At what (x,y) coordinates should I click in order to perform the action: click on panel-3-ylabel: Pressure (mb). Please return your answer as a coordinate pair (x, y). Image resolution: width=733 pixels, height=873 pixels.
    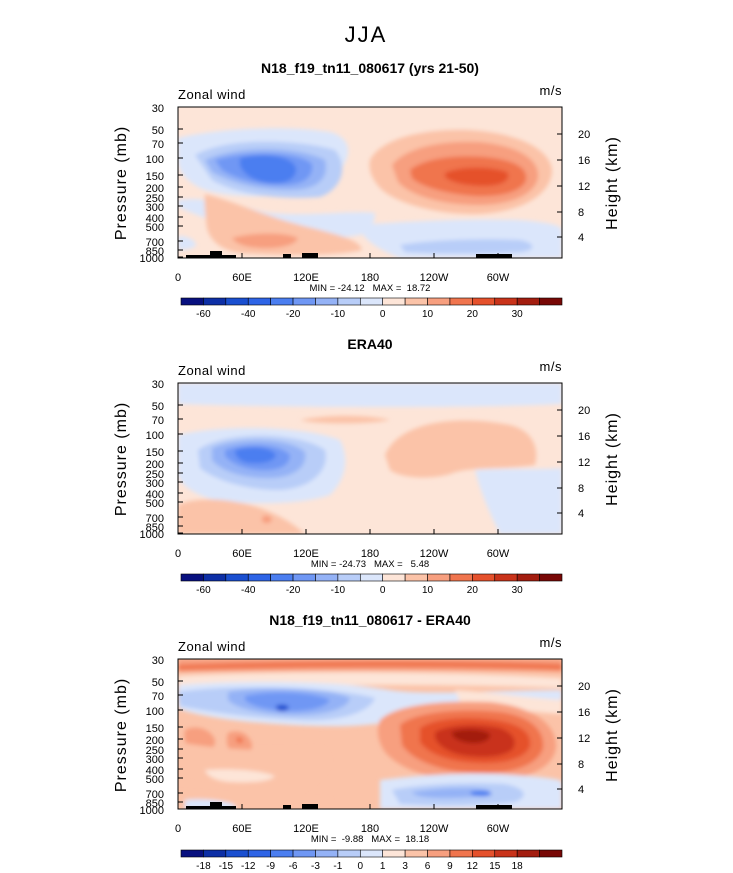
    Looking at the image, I should click on (121, 735).